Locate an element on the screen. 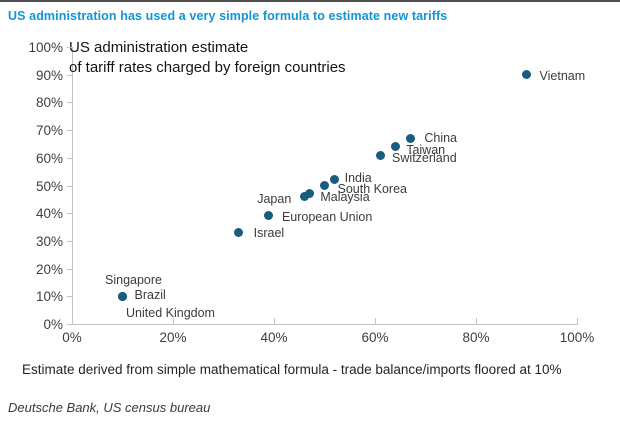  y-tick-label: 50% is located at coordinates (49, 186).